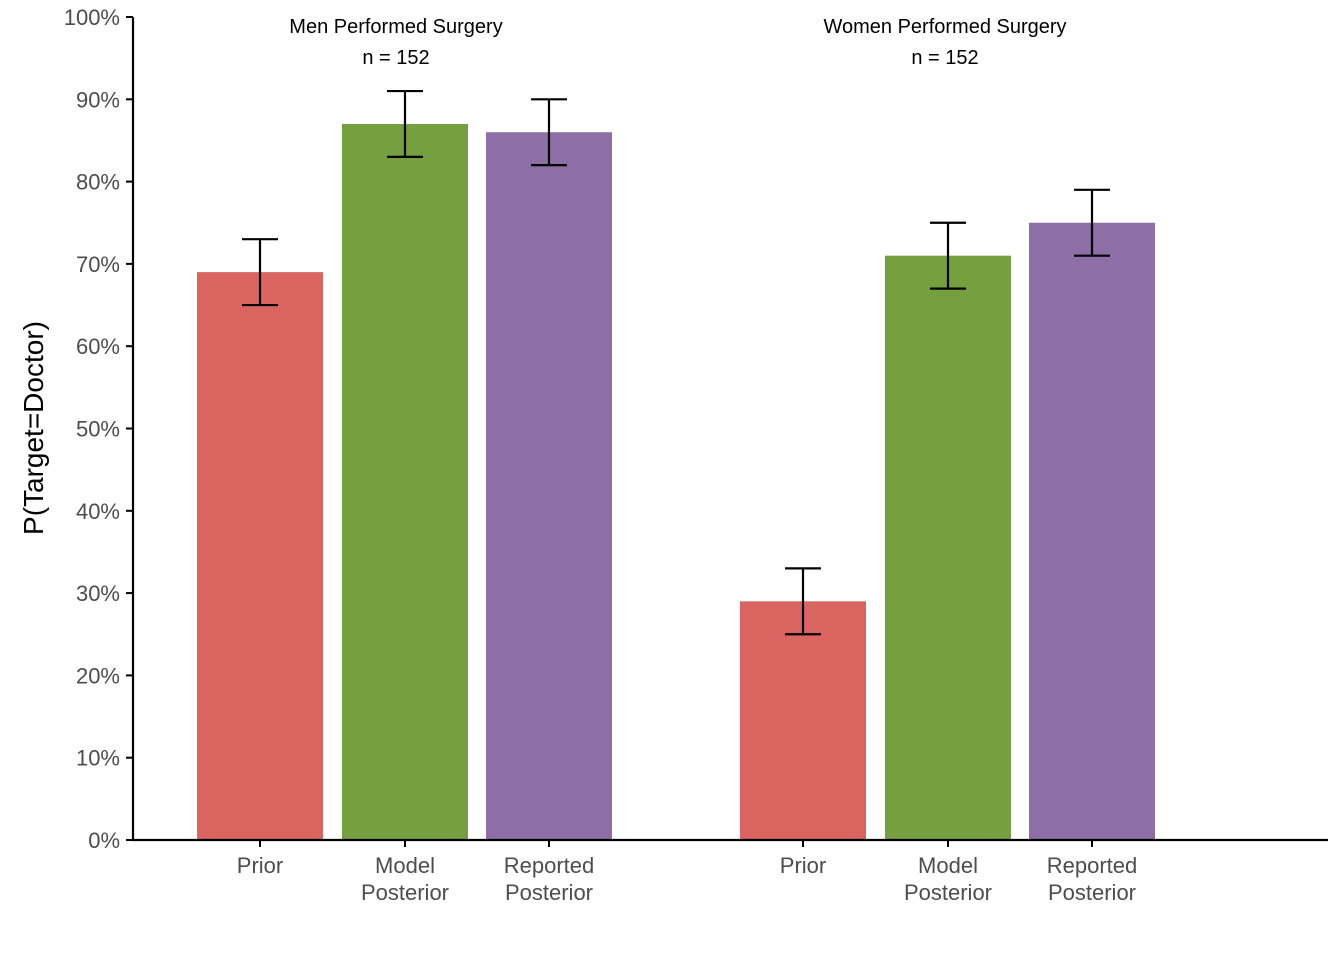 The height and width of the screenshot is (960, 1344). Describe the element at coordinates (98, 675) in the screenshot. I see `y-tick-label: 20%` at that location.